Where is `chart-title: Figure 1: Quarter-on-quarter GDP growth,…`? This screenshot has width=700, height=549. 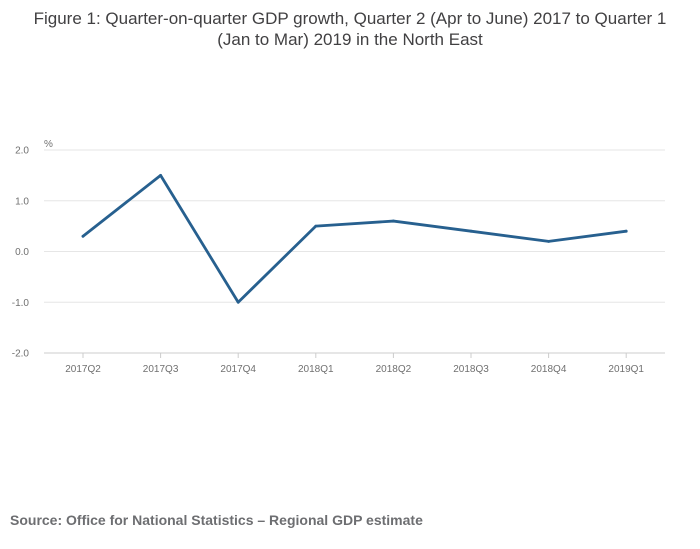 chart-title: Figure 1: Quarter-on-quarter GDP growth,… is located at coordinates (350, 29).